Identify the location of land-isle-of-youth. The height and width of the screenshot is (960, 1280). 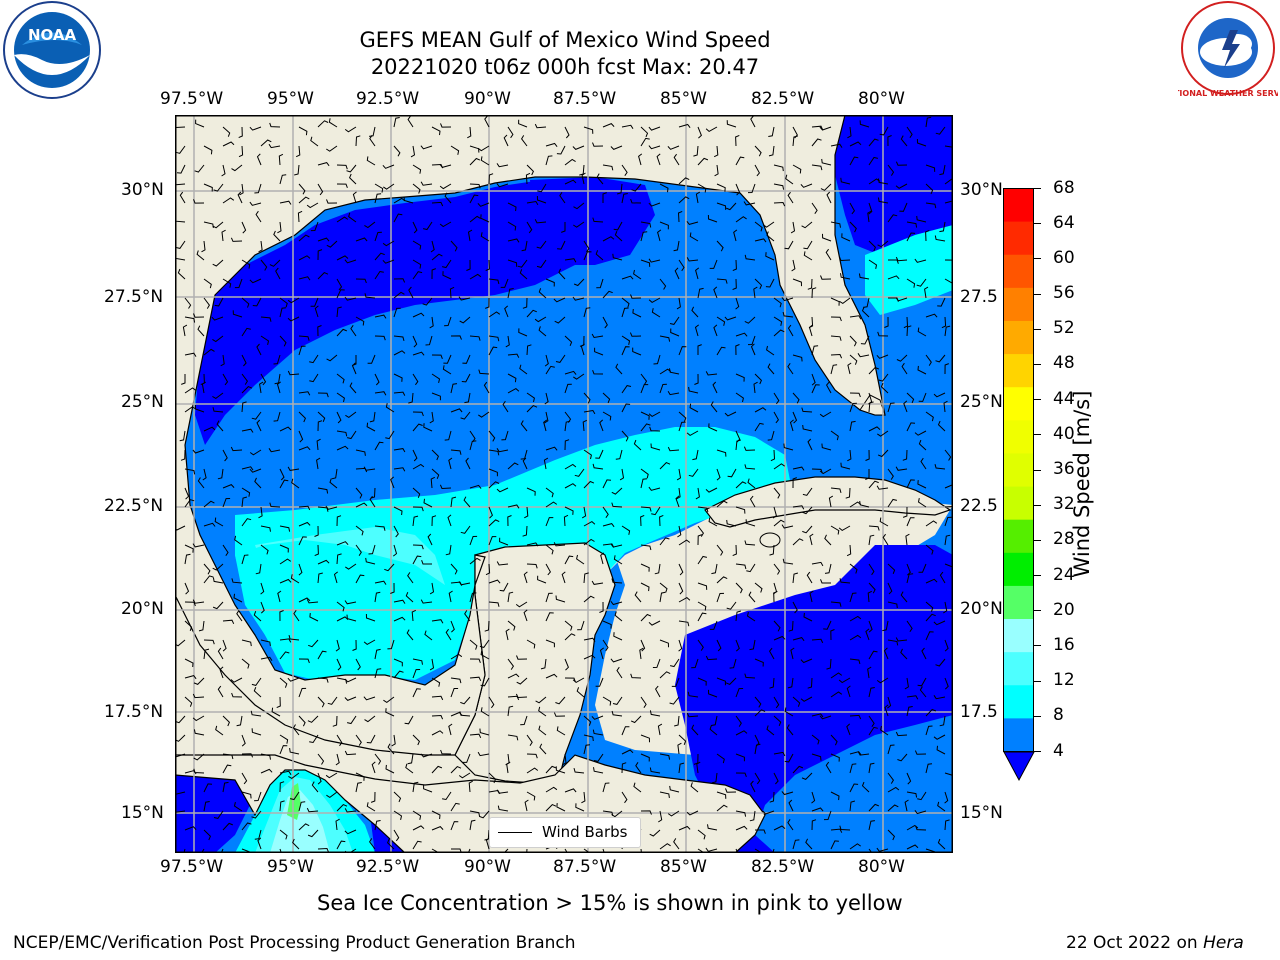
(770, 540).